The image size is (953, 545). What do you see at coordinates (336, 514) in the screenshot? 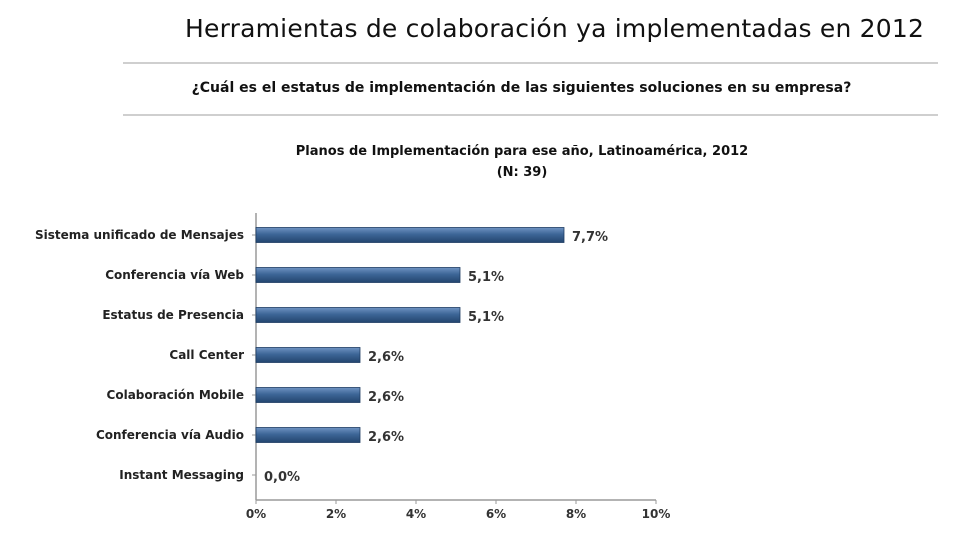
I see `x-tick-label: 2%` at bounding box center [336, 514].